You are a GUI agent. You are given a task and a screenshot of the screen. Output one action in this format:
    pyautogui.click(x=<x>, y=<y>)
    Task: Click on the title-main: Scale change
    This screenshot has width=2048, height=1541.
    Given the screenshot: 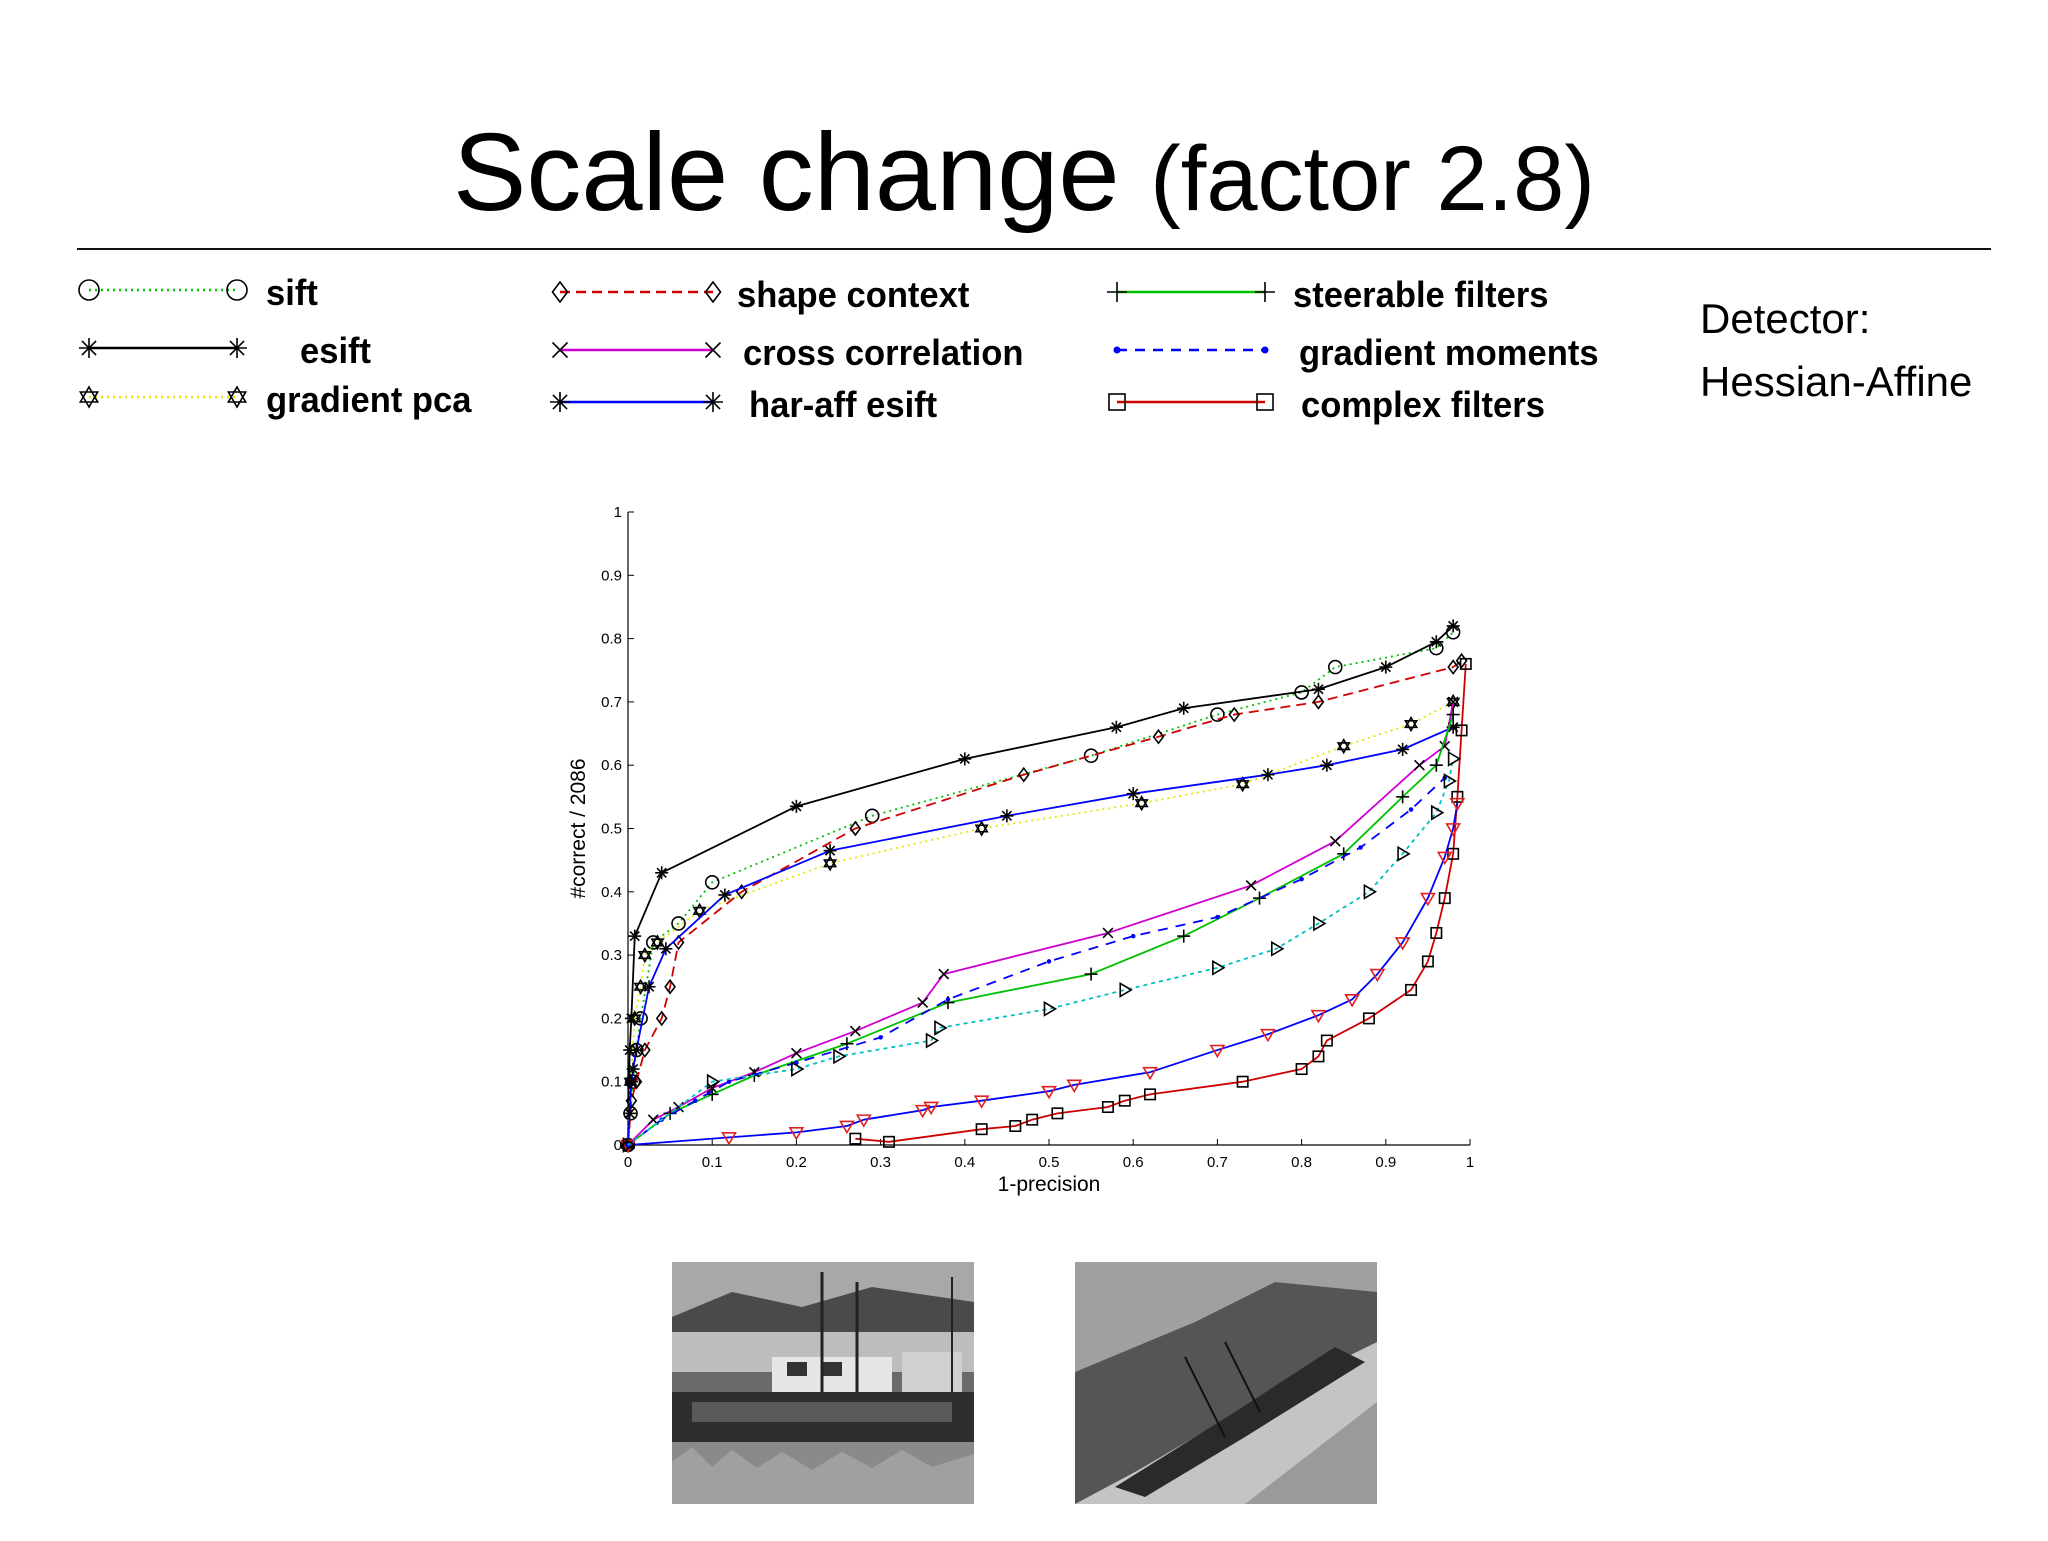 What is the action you would take?
    pyautogui.click(x=786, y=172)
    